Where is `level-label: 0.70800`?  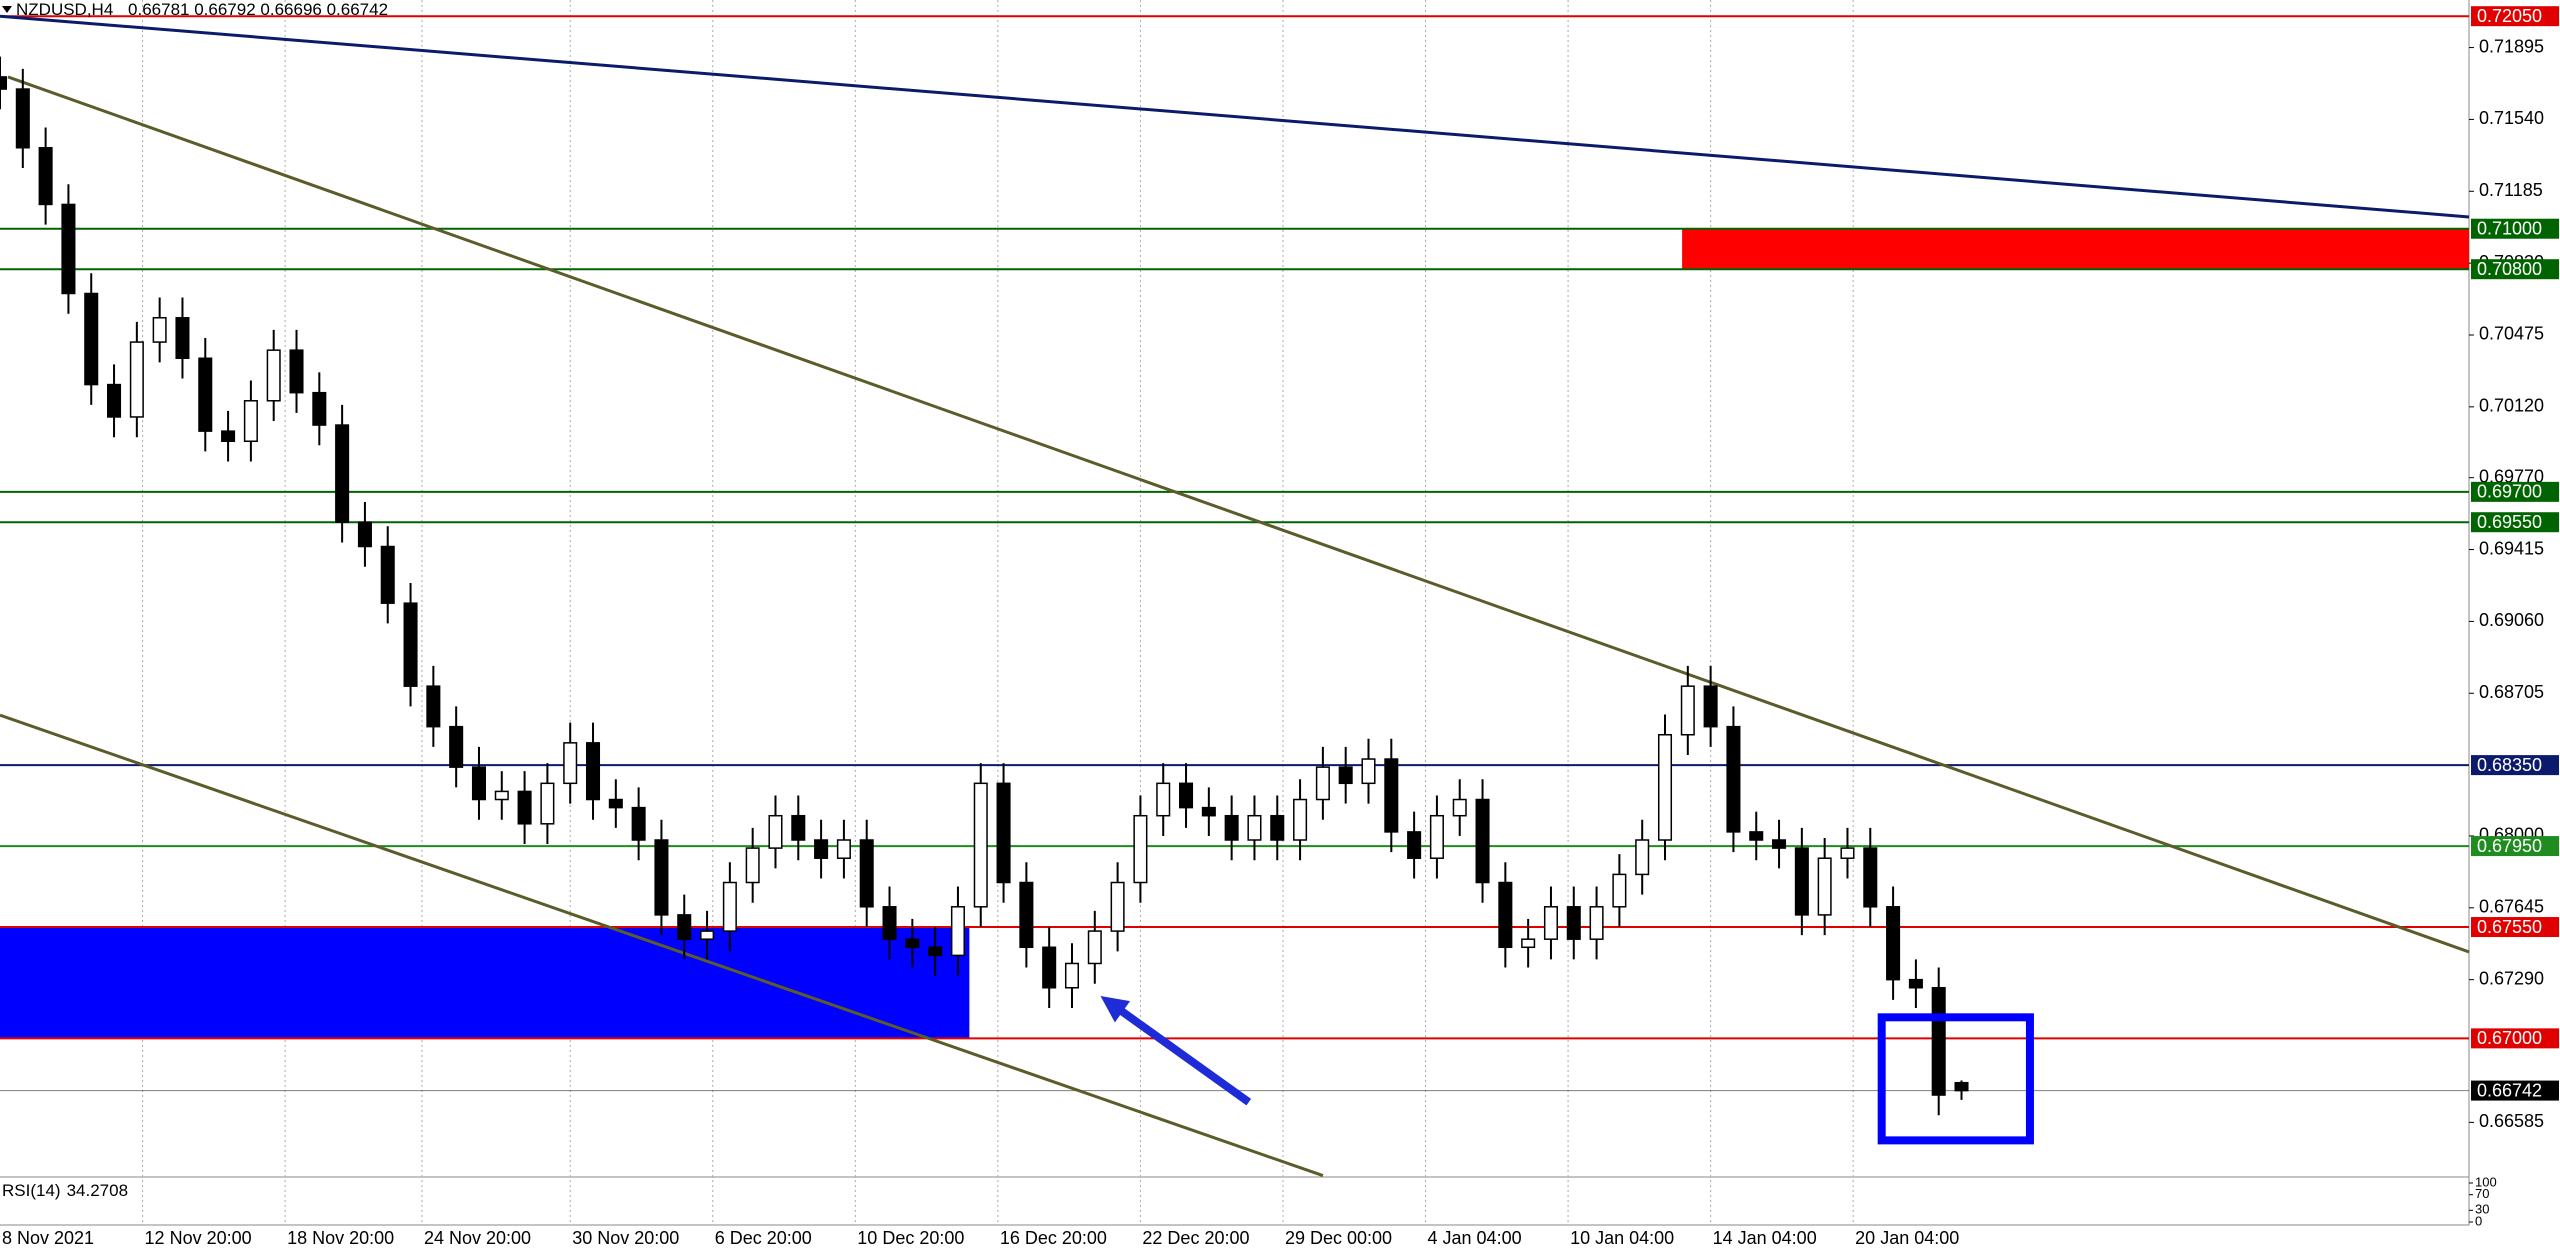
level-label: 0.70800 is located at coordinates (2509, 269).